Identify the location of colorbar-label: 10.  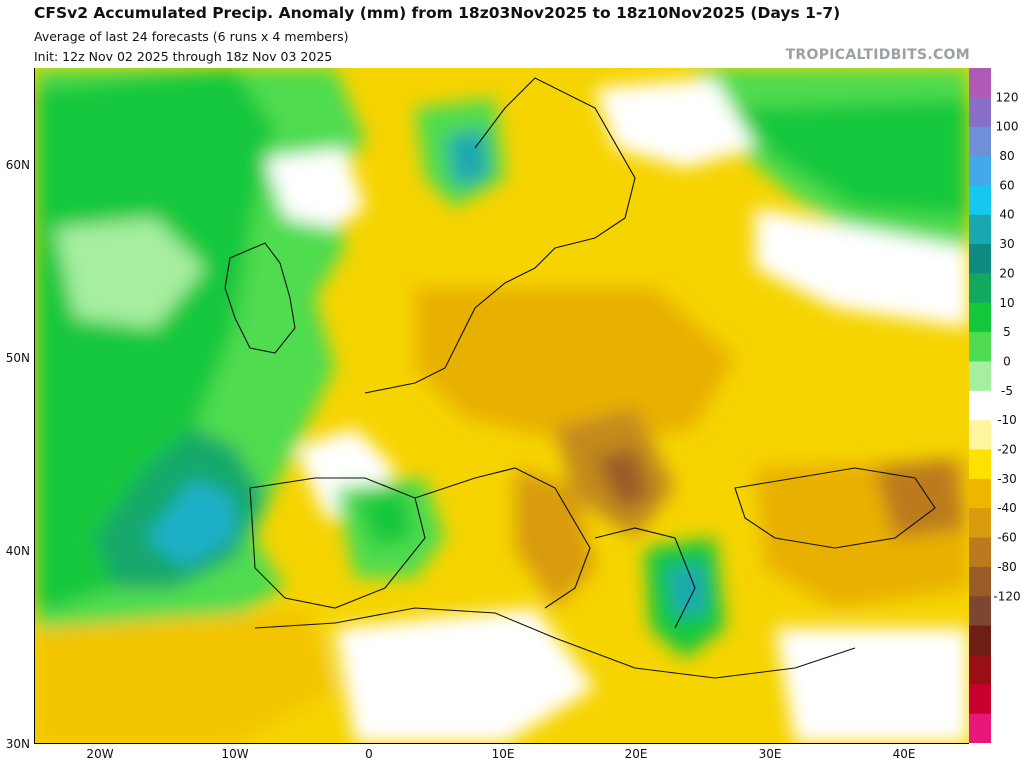
(1006, 303).